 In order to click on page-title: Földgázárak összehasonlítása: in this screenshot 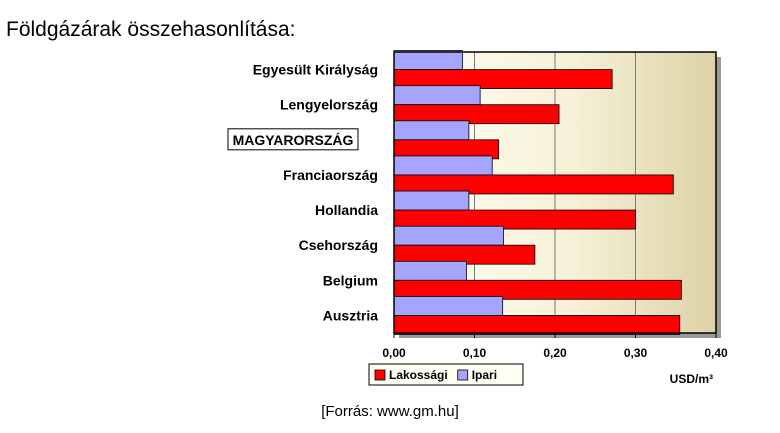, I will do `click(151, 29)`.